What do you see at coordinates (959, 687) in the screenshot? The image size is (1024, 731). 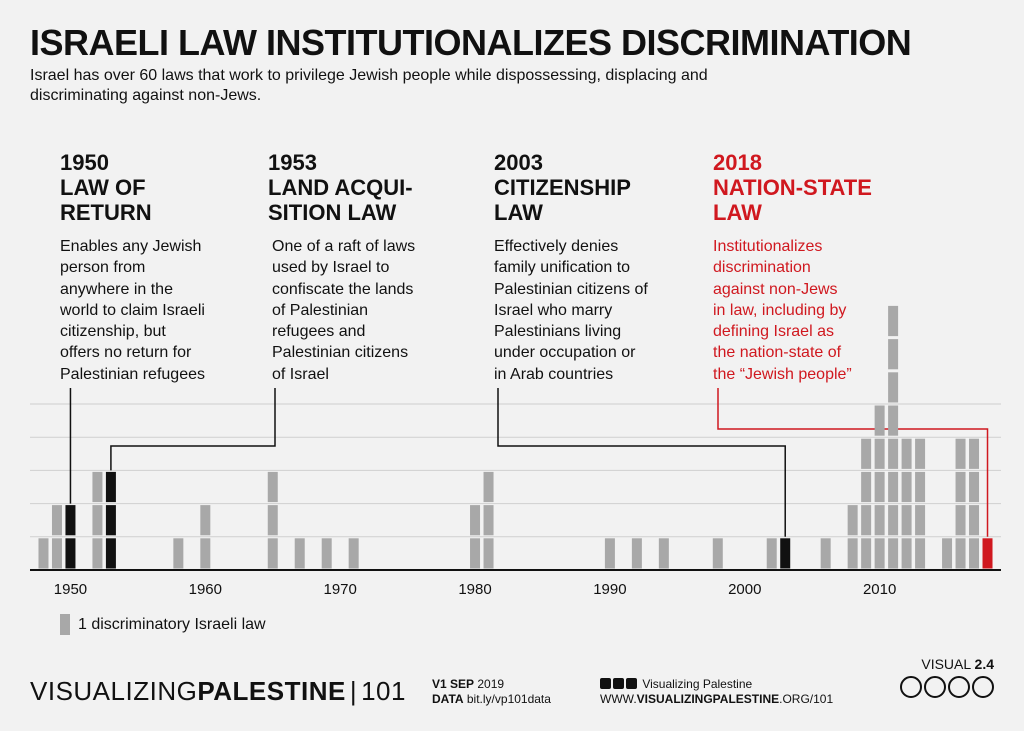 I see `nc-icon` at bounding box center [959, 687].